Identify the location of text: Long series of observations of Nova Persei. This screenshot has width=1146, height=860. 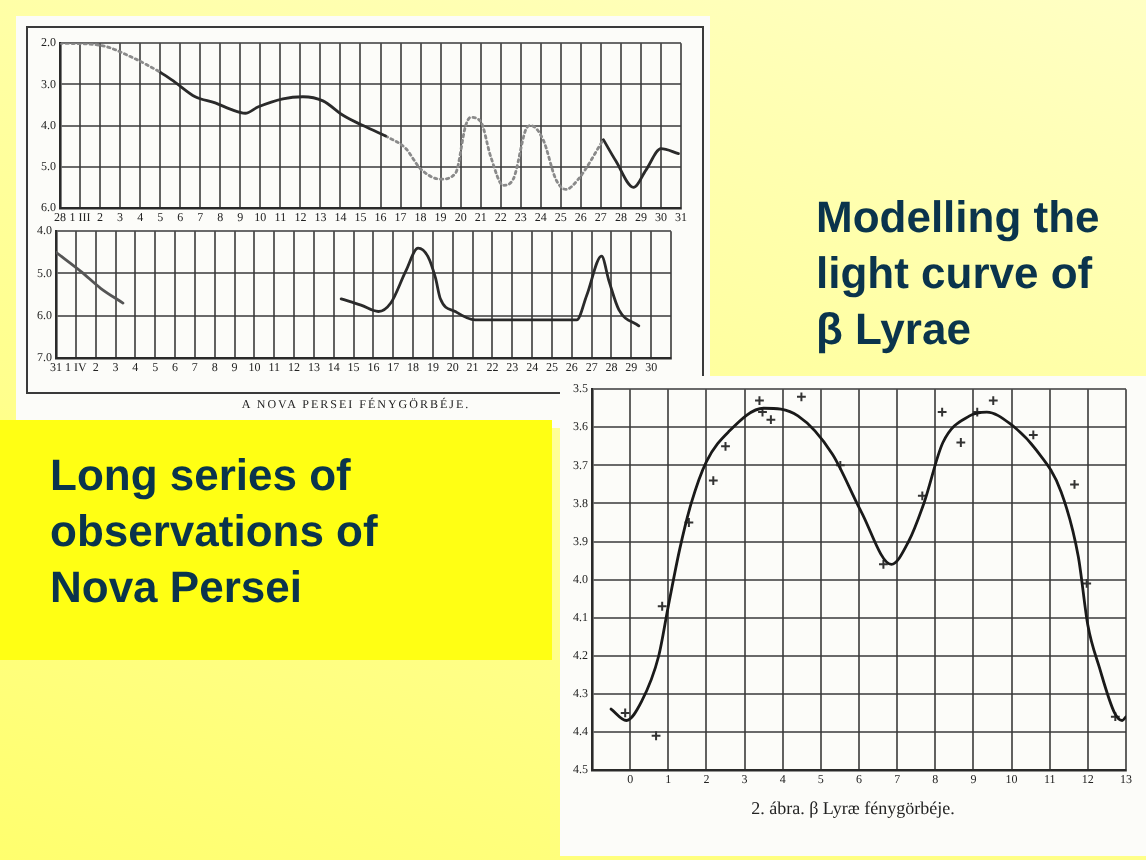
(215, 532).